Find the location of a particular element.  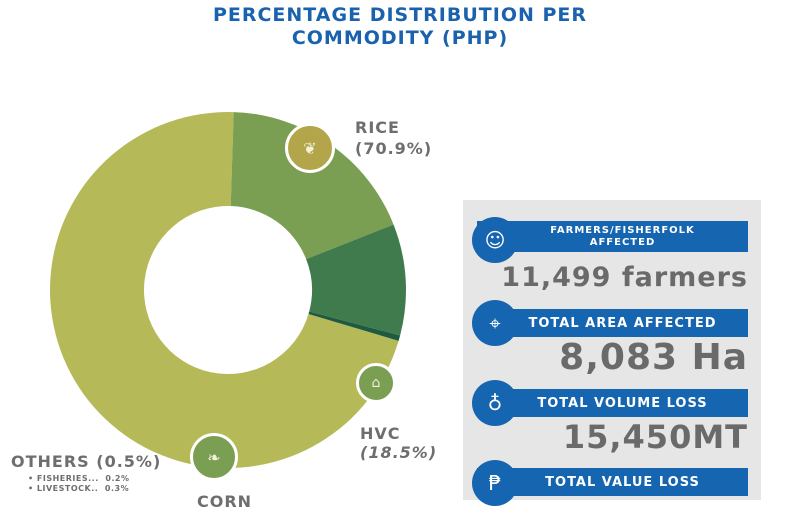

donut-slice-corn is located at coordinates (356, 280).